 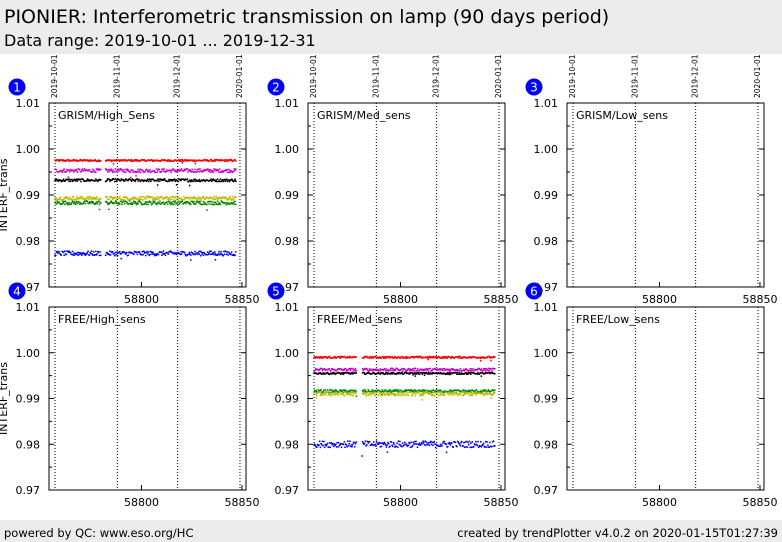 I want to click on y-tick-label: 1.01, so click(x=546, y=103).